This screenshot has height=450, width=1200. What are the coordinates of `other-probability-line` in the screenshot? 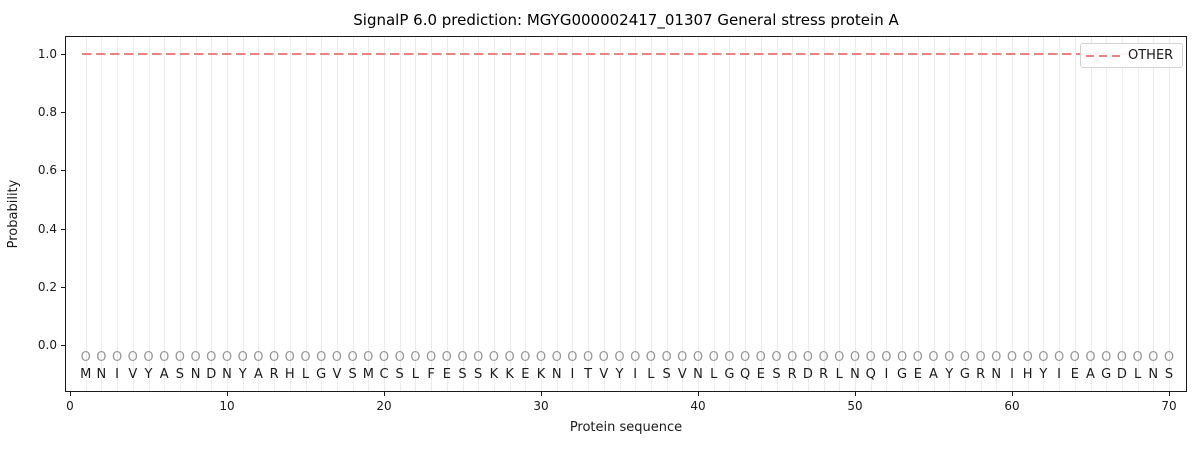 It's located at (627, 54).